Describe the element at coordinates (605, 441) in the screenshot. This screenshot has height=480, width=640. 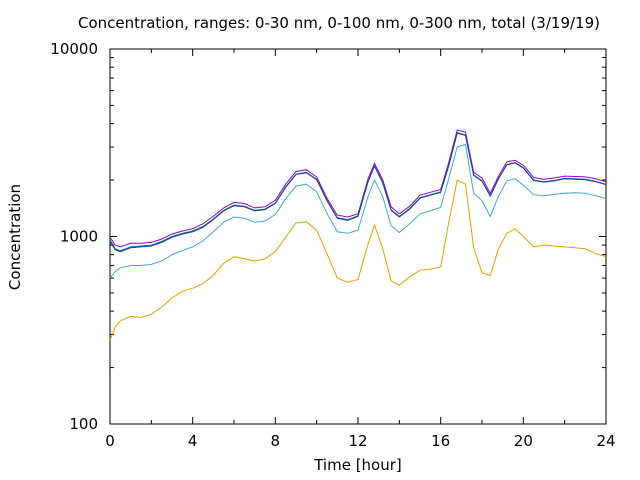
I see `x-tick-label: 24` at that location.